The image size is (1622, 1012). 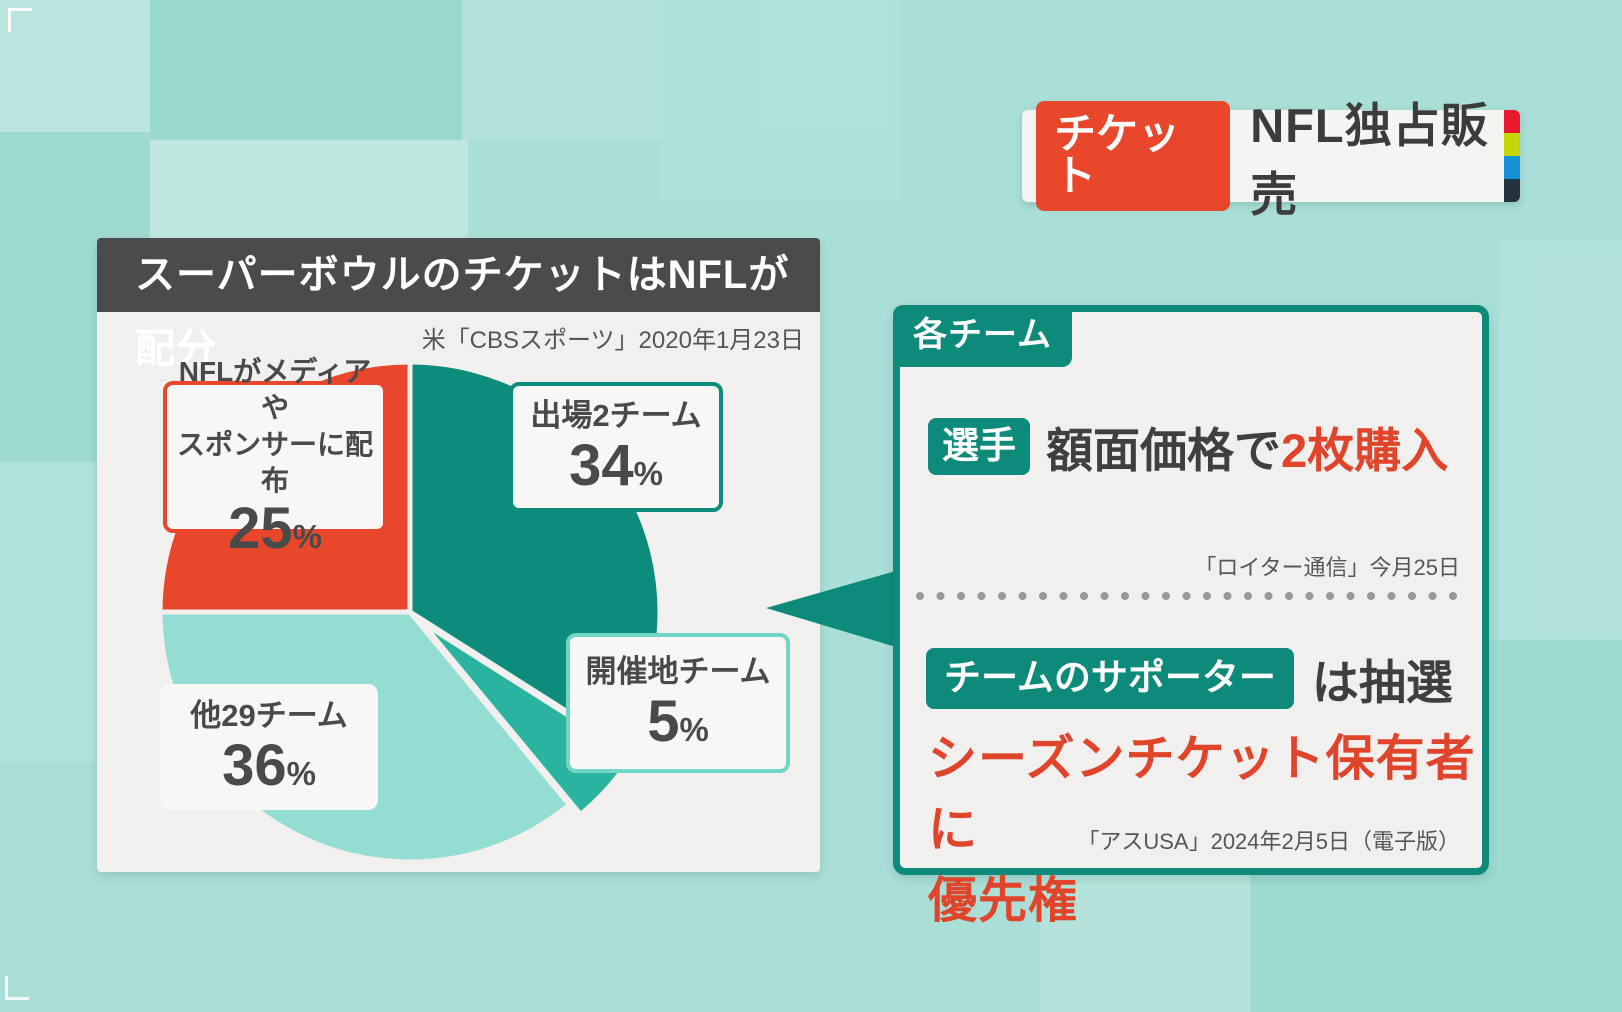 I want to click on pie-label-two-teams: 出場2チーム 34%, so click(x=616, y=447).